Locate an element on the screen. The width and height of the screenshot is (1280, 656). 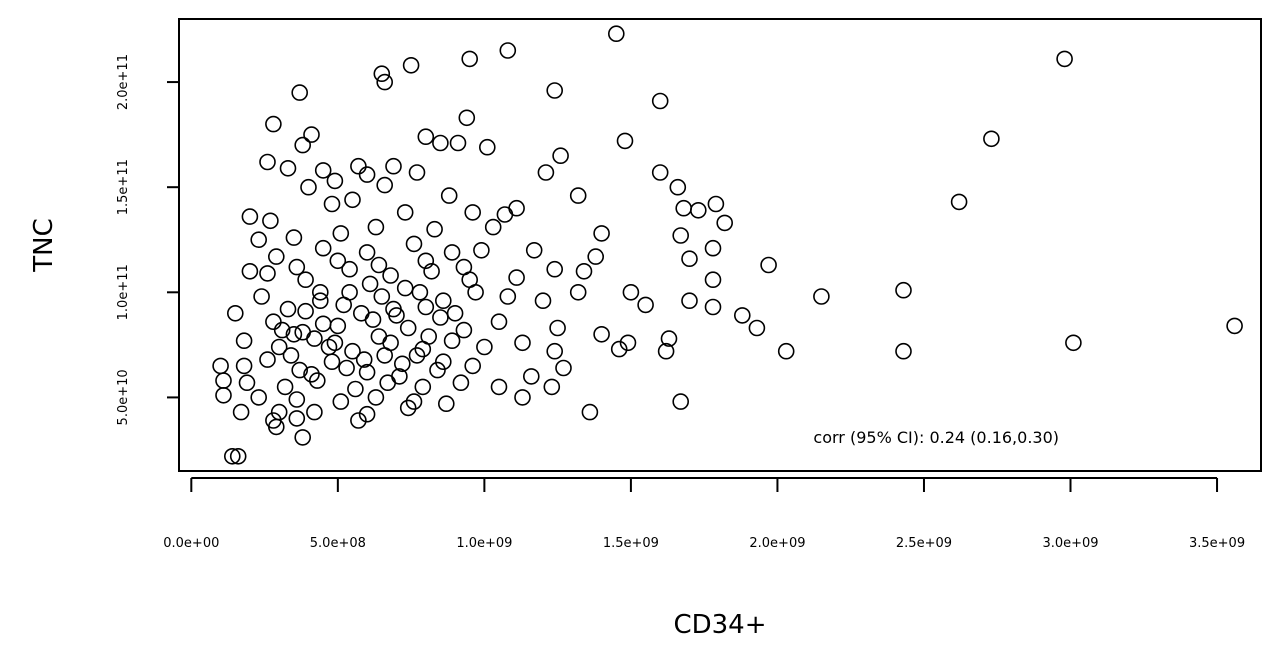
x-tick-label: 2.5e+09 is located at coordinates (924, 543).